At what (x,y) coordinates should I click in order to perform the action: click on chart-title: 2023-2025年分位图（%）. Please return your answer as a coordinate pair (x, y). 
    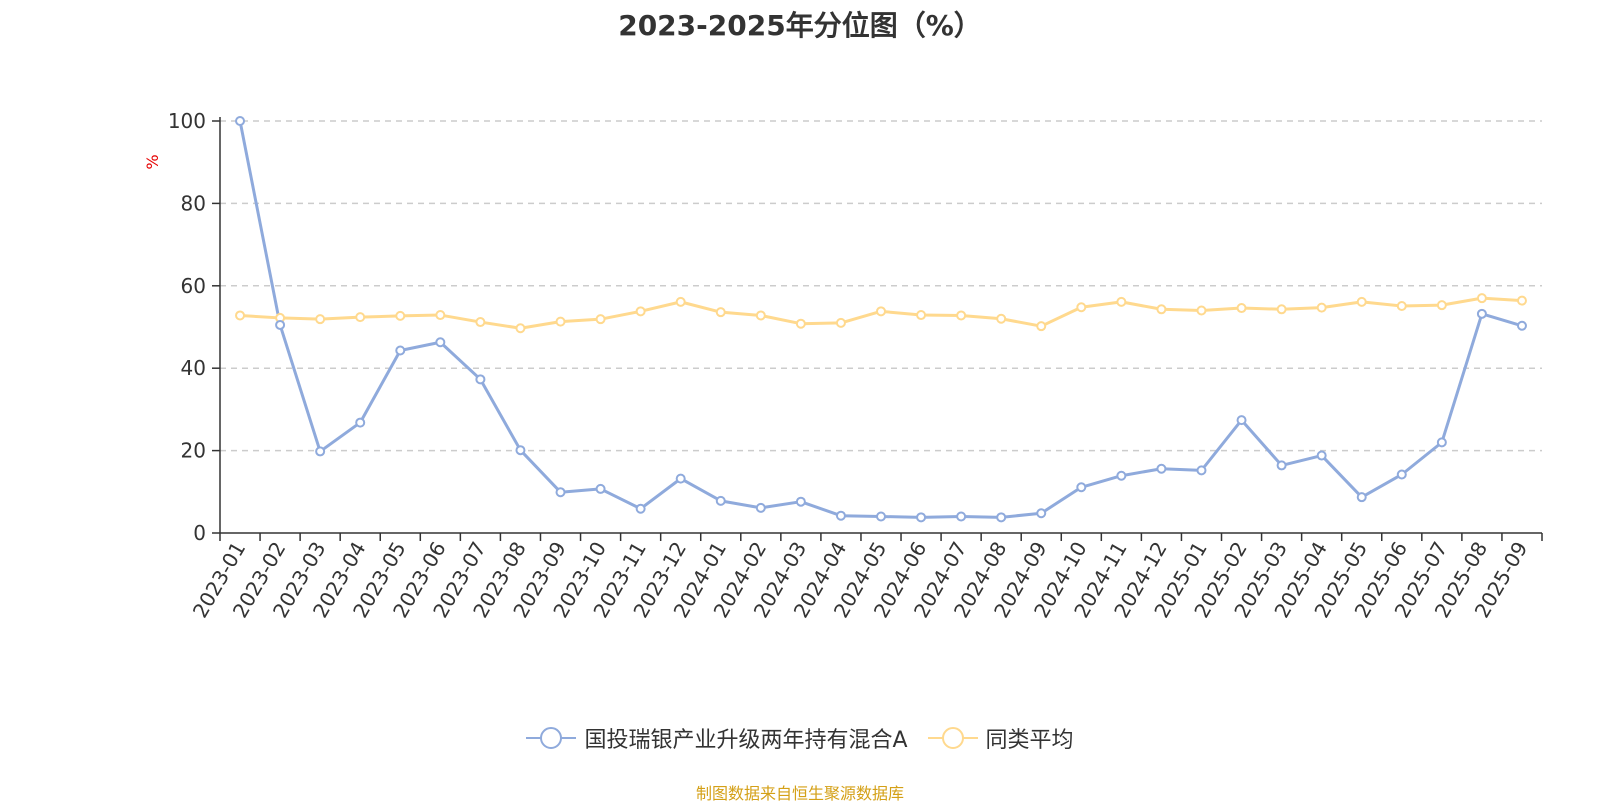
    Looking at the image, I should click on (800, 25).